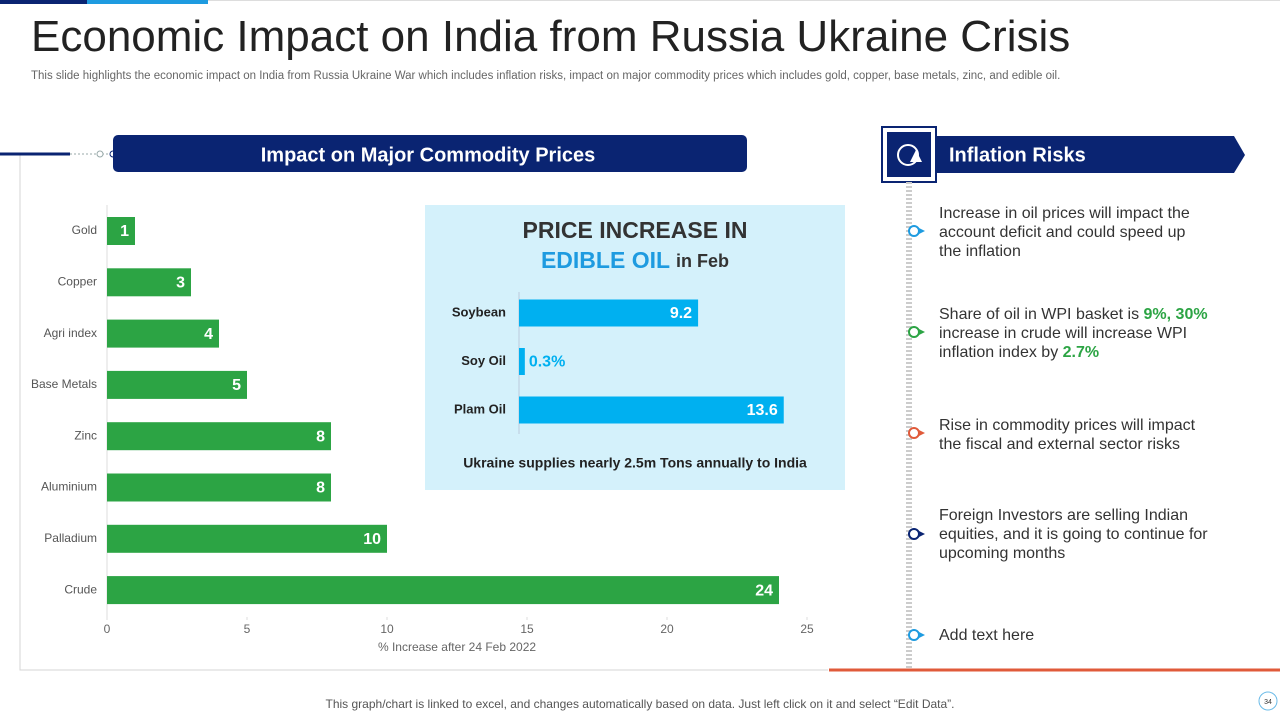  What do you see at coordinates (247, 629) in the screenshot?
I see `x-tick-label: 5` at bounding box center [247, 629].